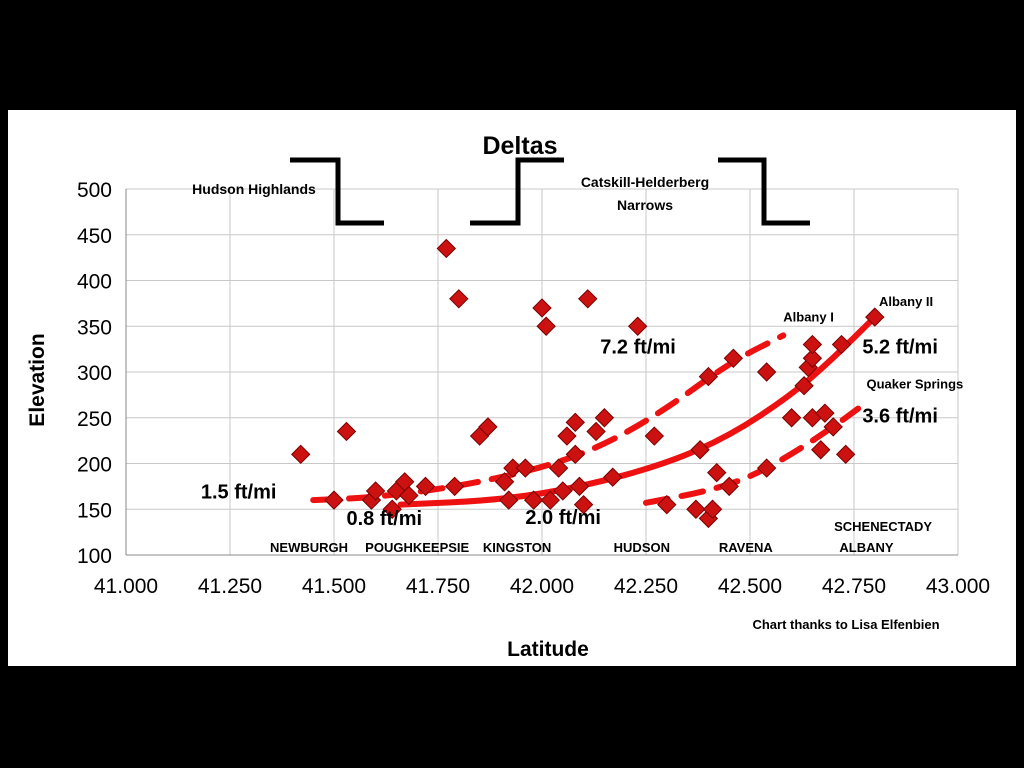 The width and height of the screenshot is (1024, 768). Describe the element at coordinates (94, 236) in the screenshot. I see `y-tick-label: 450` at that location.